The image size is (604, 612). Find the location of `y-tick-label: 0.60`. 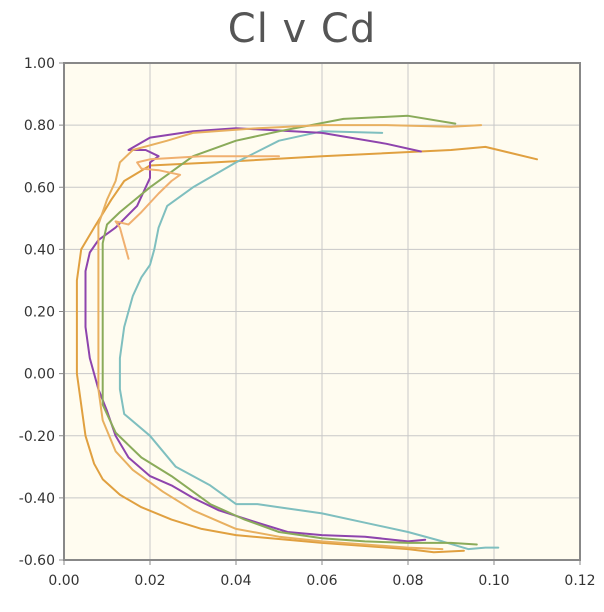

y-tick-label: 0.60 is located at coordinates (39, 188).